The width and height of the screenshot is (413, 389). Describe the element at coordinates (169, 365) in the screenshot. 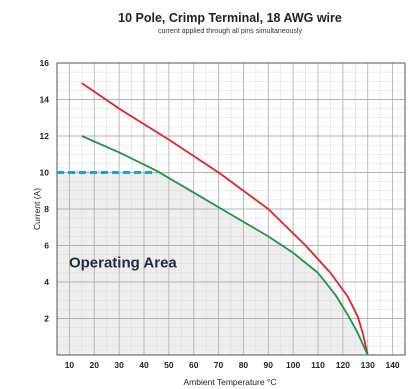

I see `x-tick-label: 50` at that location.